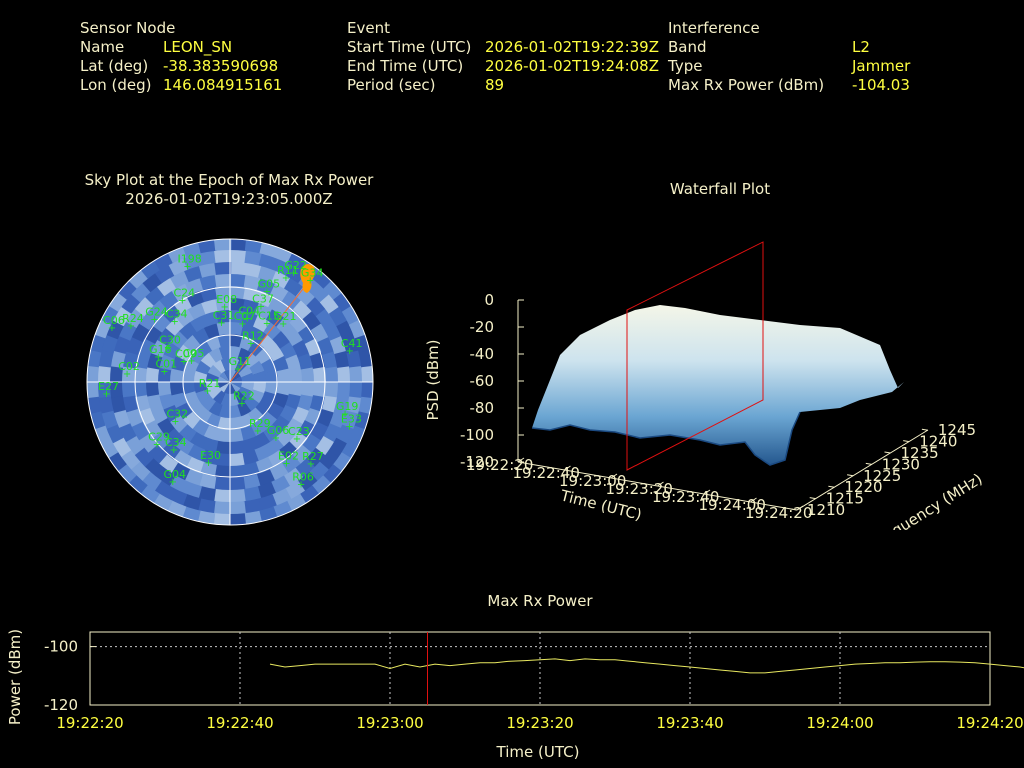  Describe the element at coordinates (778, 513) in the screenshot. I see `waterfall-x-tick-label: 19:24:20` at that location.